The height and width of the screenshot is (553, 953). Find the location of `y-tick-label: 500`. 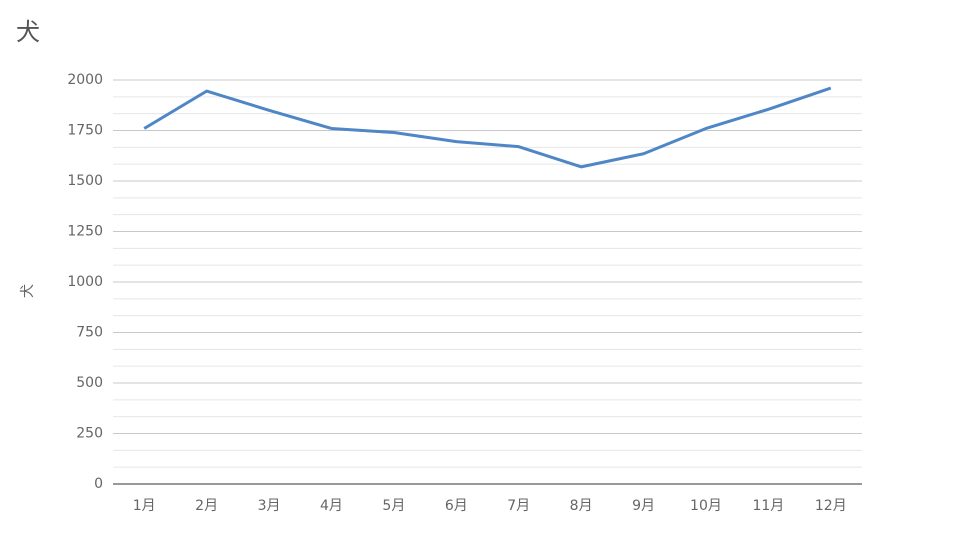

y-tick-label: 500 is located at coordinates (89, 383).